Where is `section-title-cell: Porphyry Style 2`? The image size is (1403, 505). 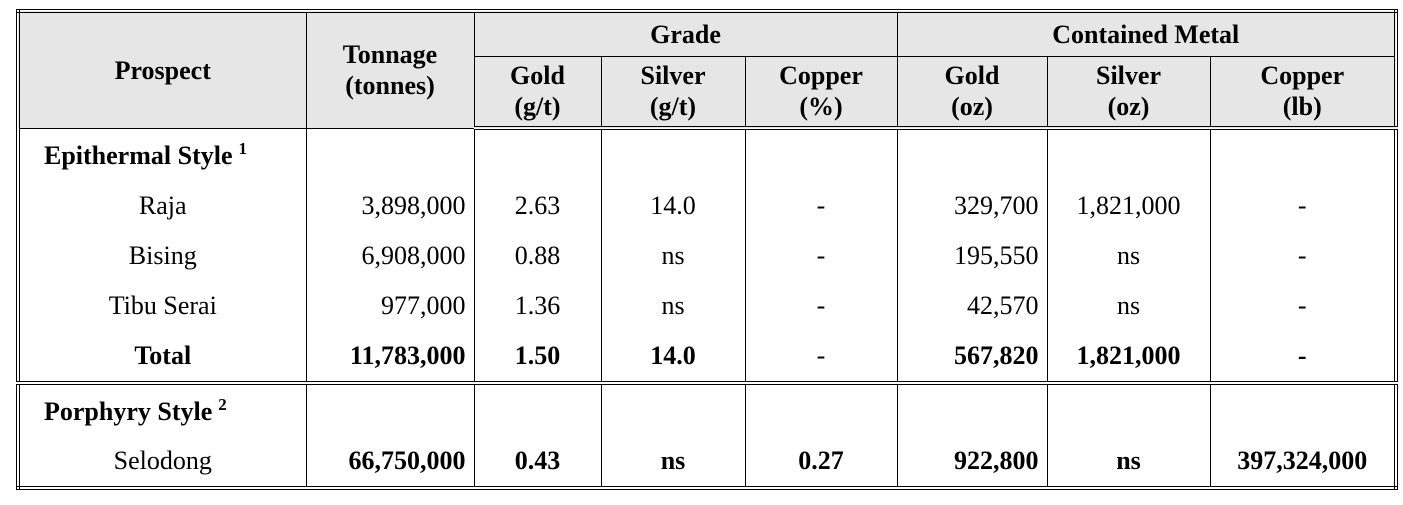 section-title-cell: Porphyry Style 2 is located at coordinates (162, 409).